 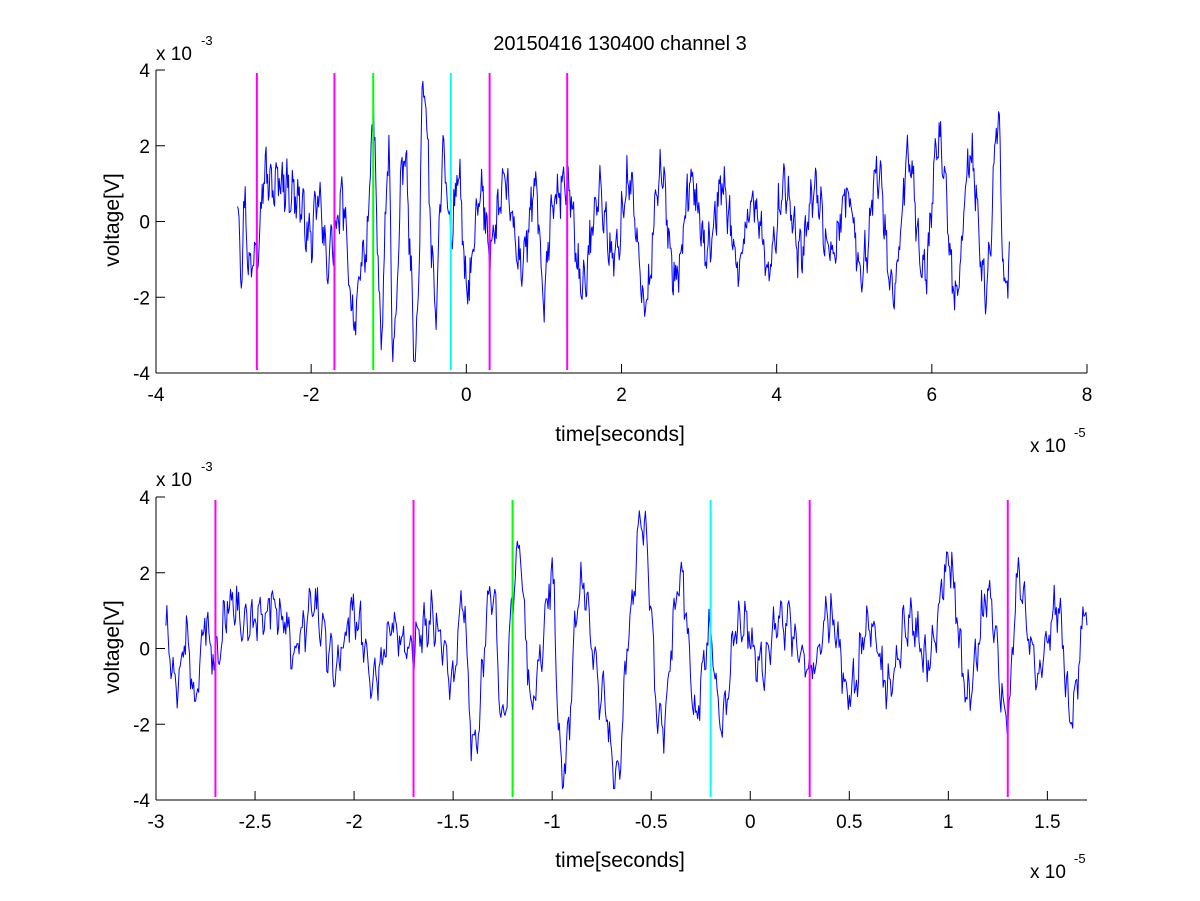 What do you see at coordinates (621, 395) in the screenshot?
I see `x-tick-label: 2` at bounding box center [621, 395].